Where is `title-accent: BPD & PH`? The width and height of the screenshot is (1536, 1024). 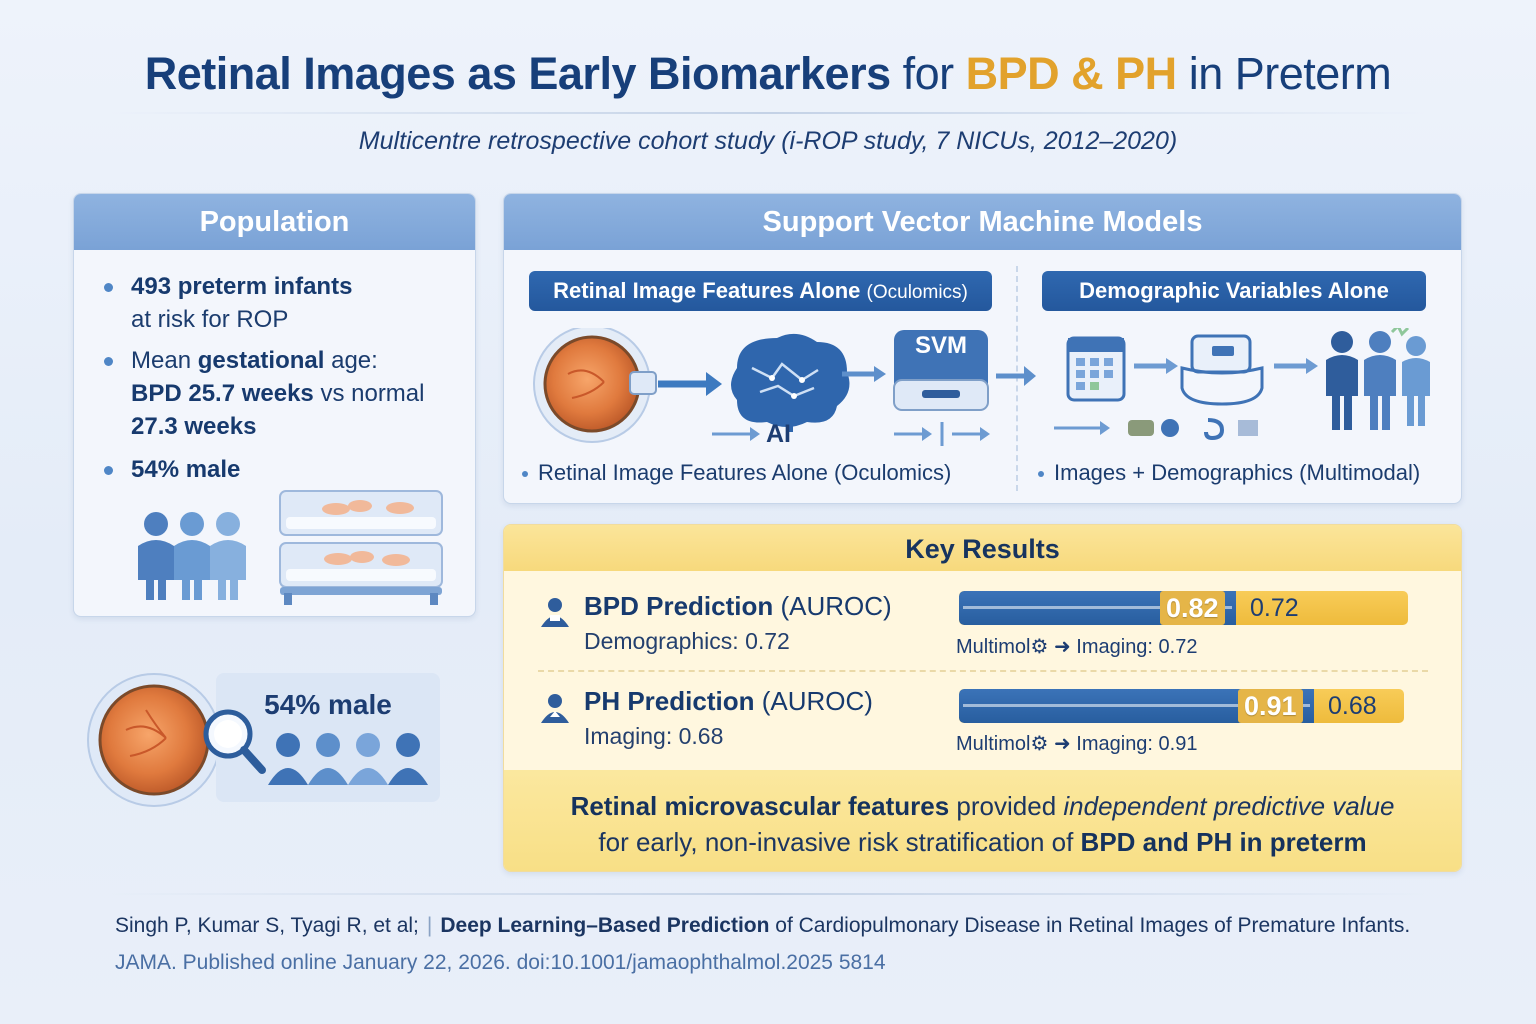 title-accent: BPD & PH is located at coordinates (1071, 73).